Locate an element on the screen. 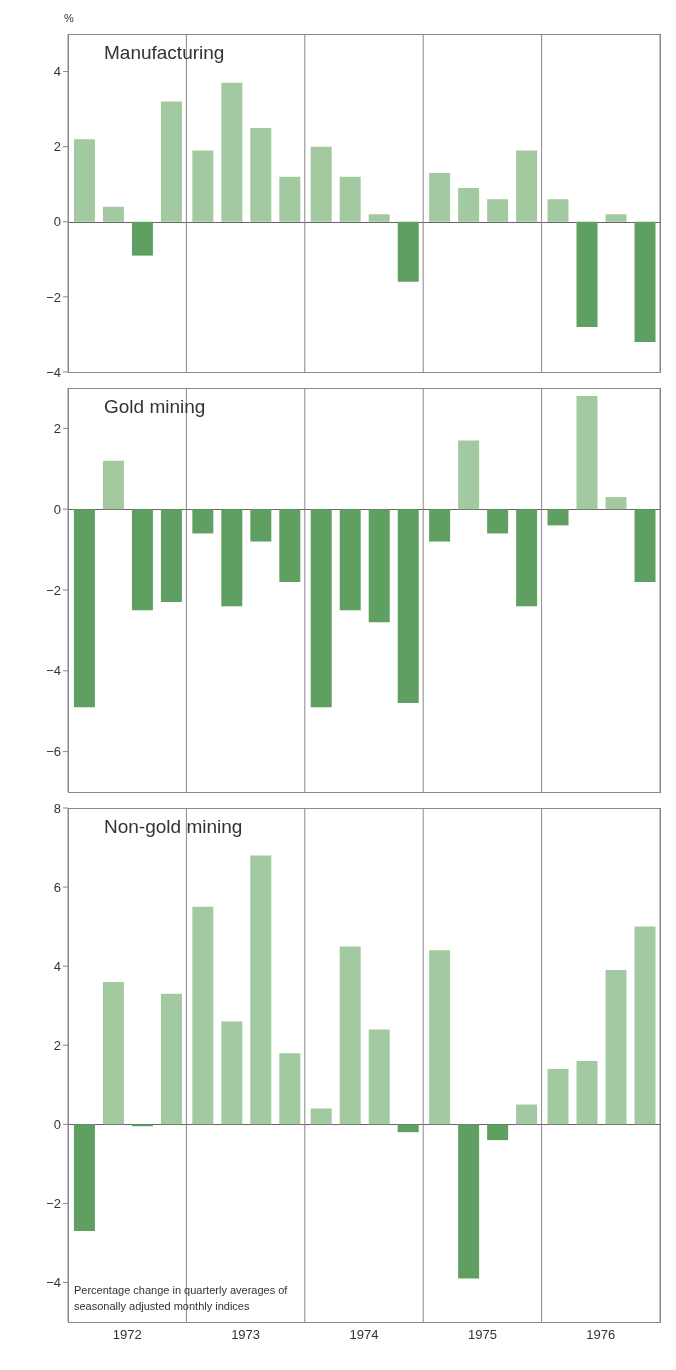 Image resolution: width=676 pixels, height=1370 pixels. chart-title: Manufacturing is located at coordinates (164, 53).